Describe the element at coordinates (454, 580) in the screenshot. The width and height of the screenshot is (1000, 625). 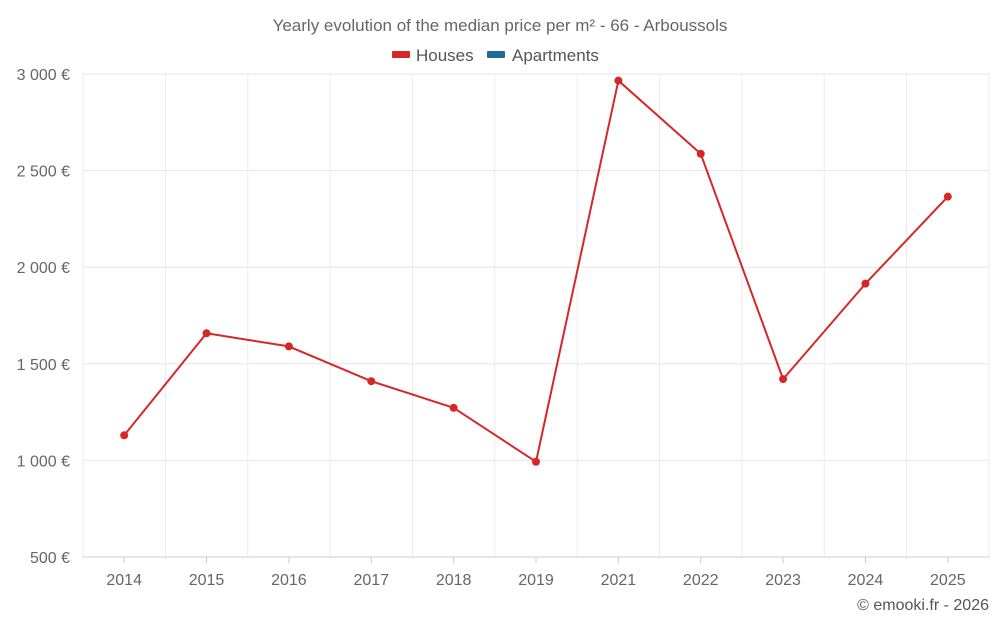
I see `x-tick-label: 2018` at that location.